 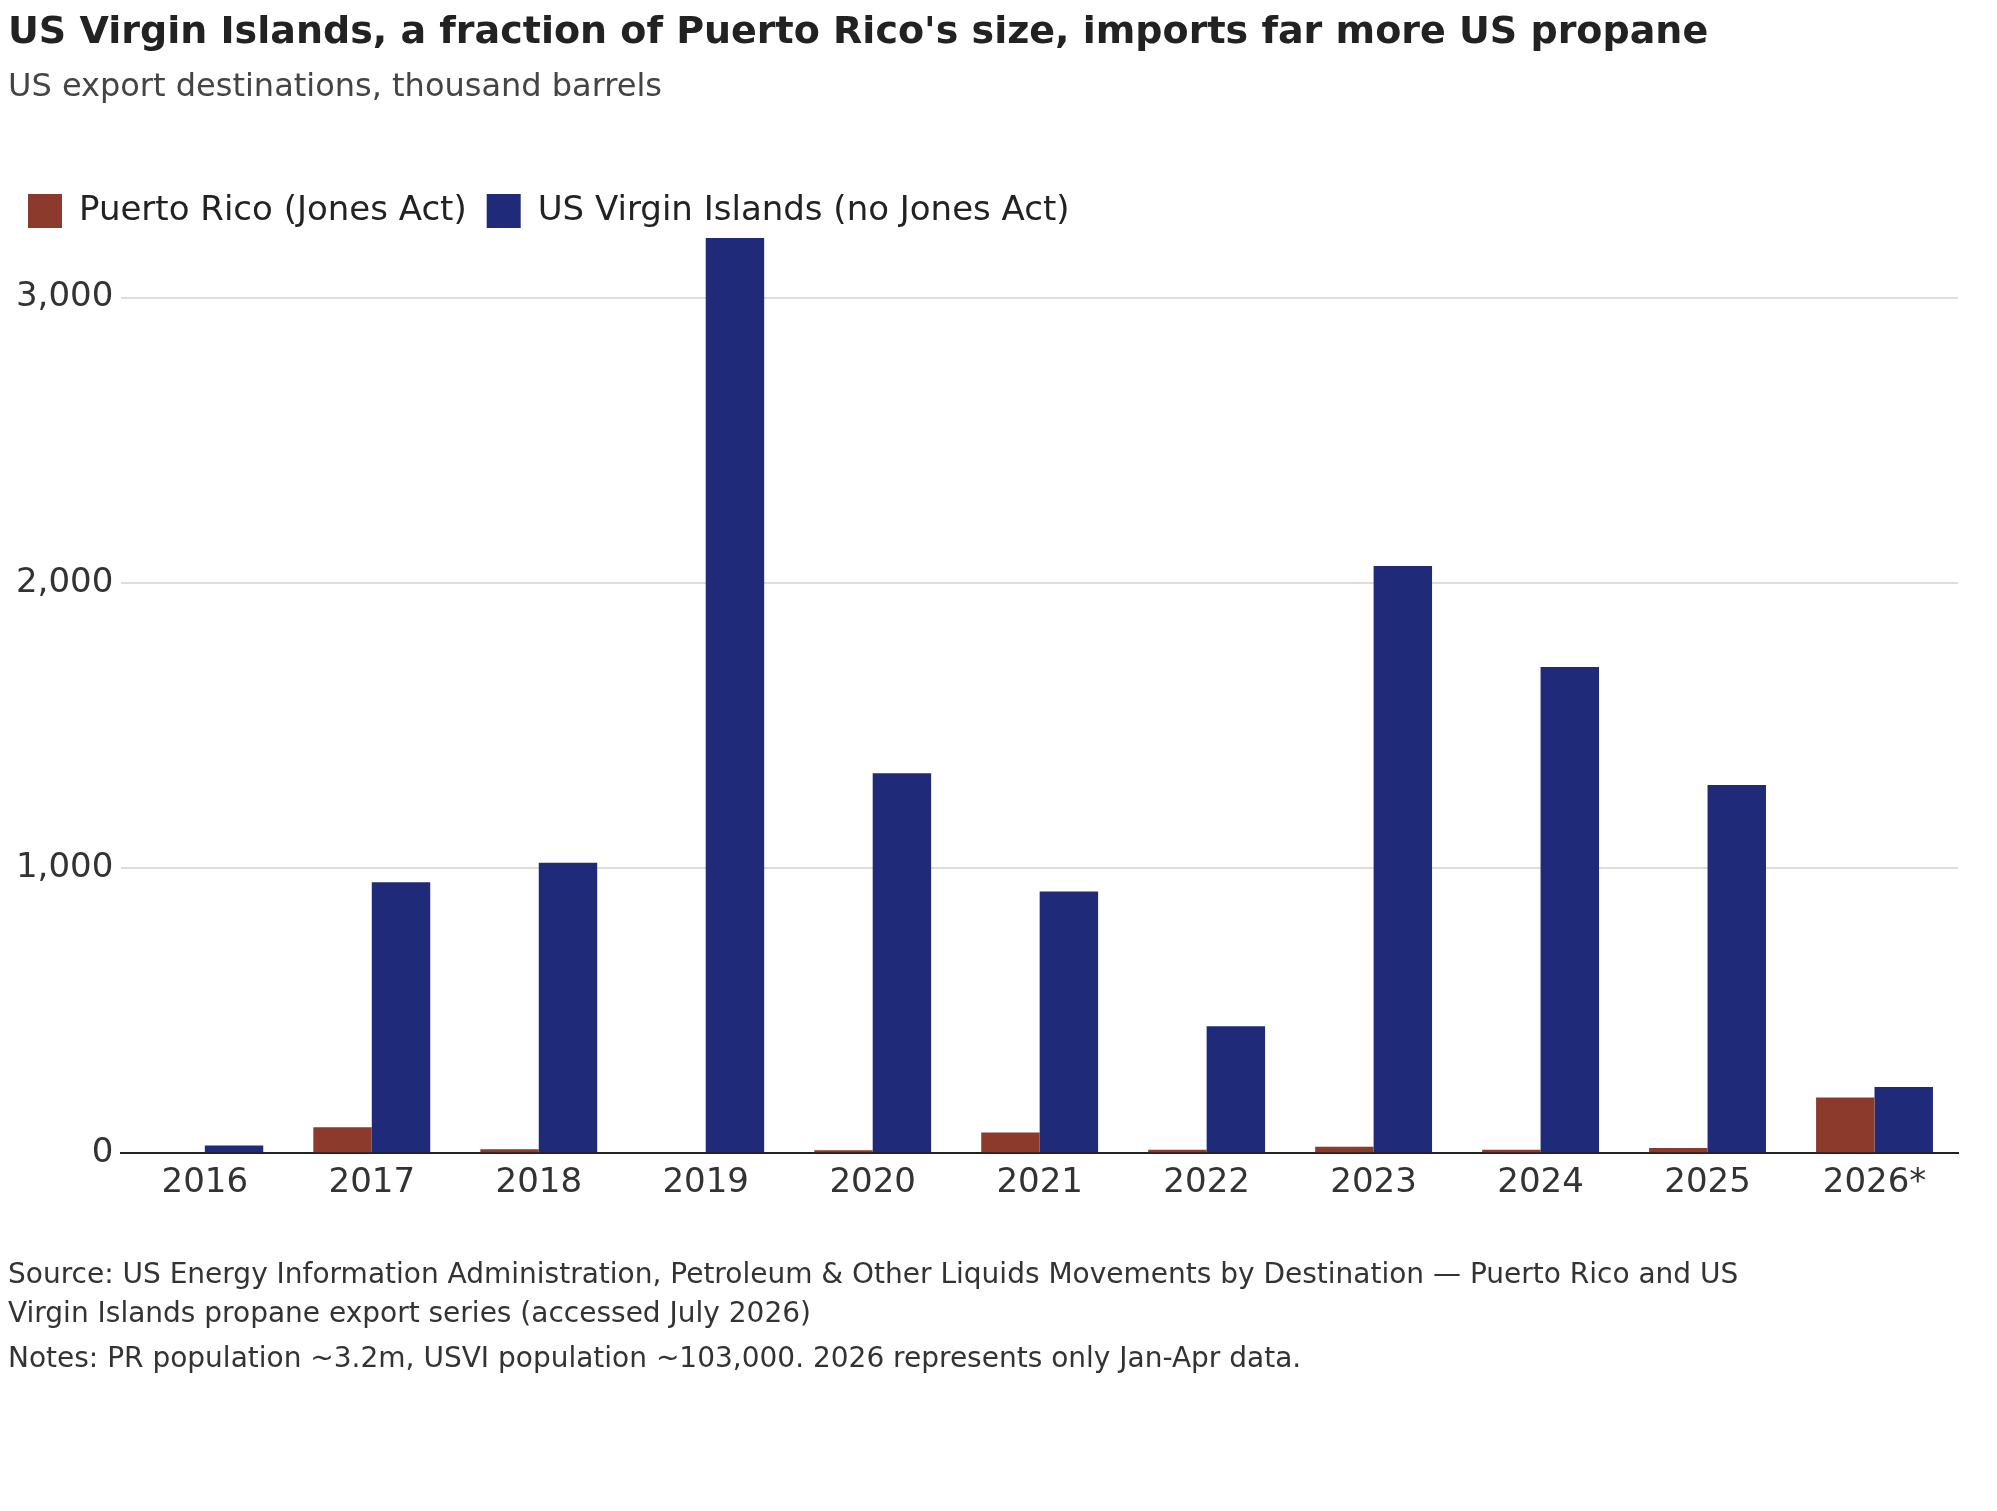 I want to click on x-tick-label: 2016, so click(x=205, y=1180).